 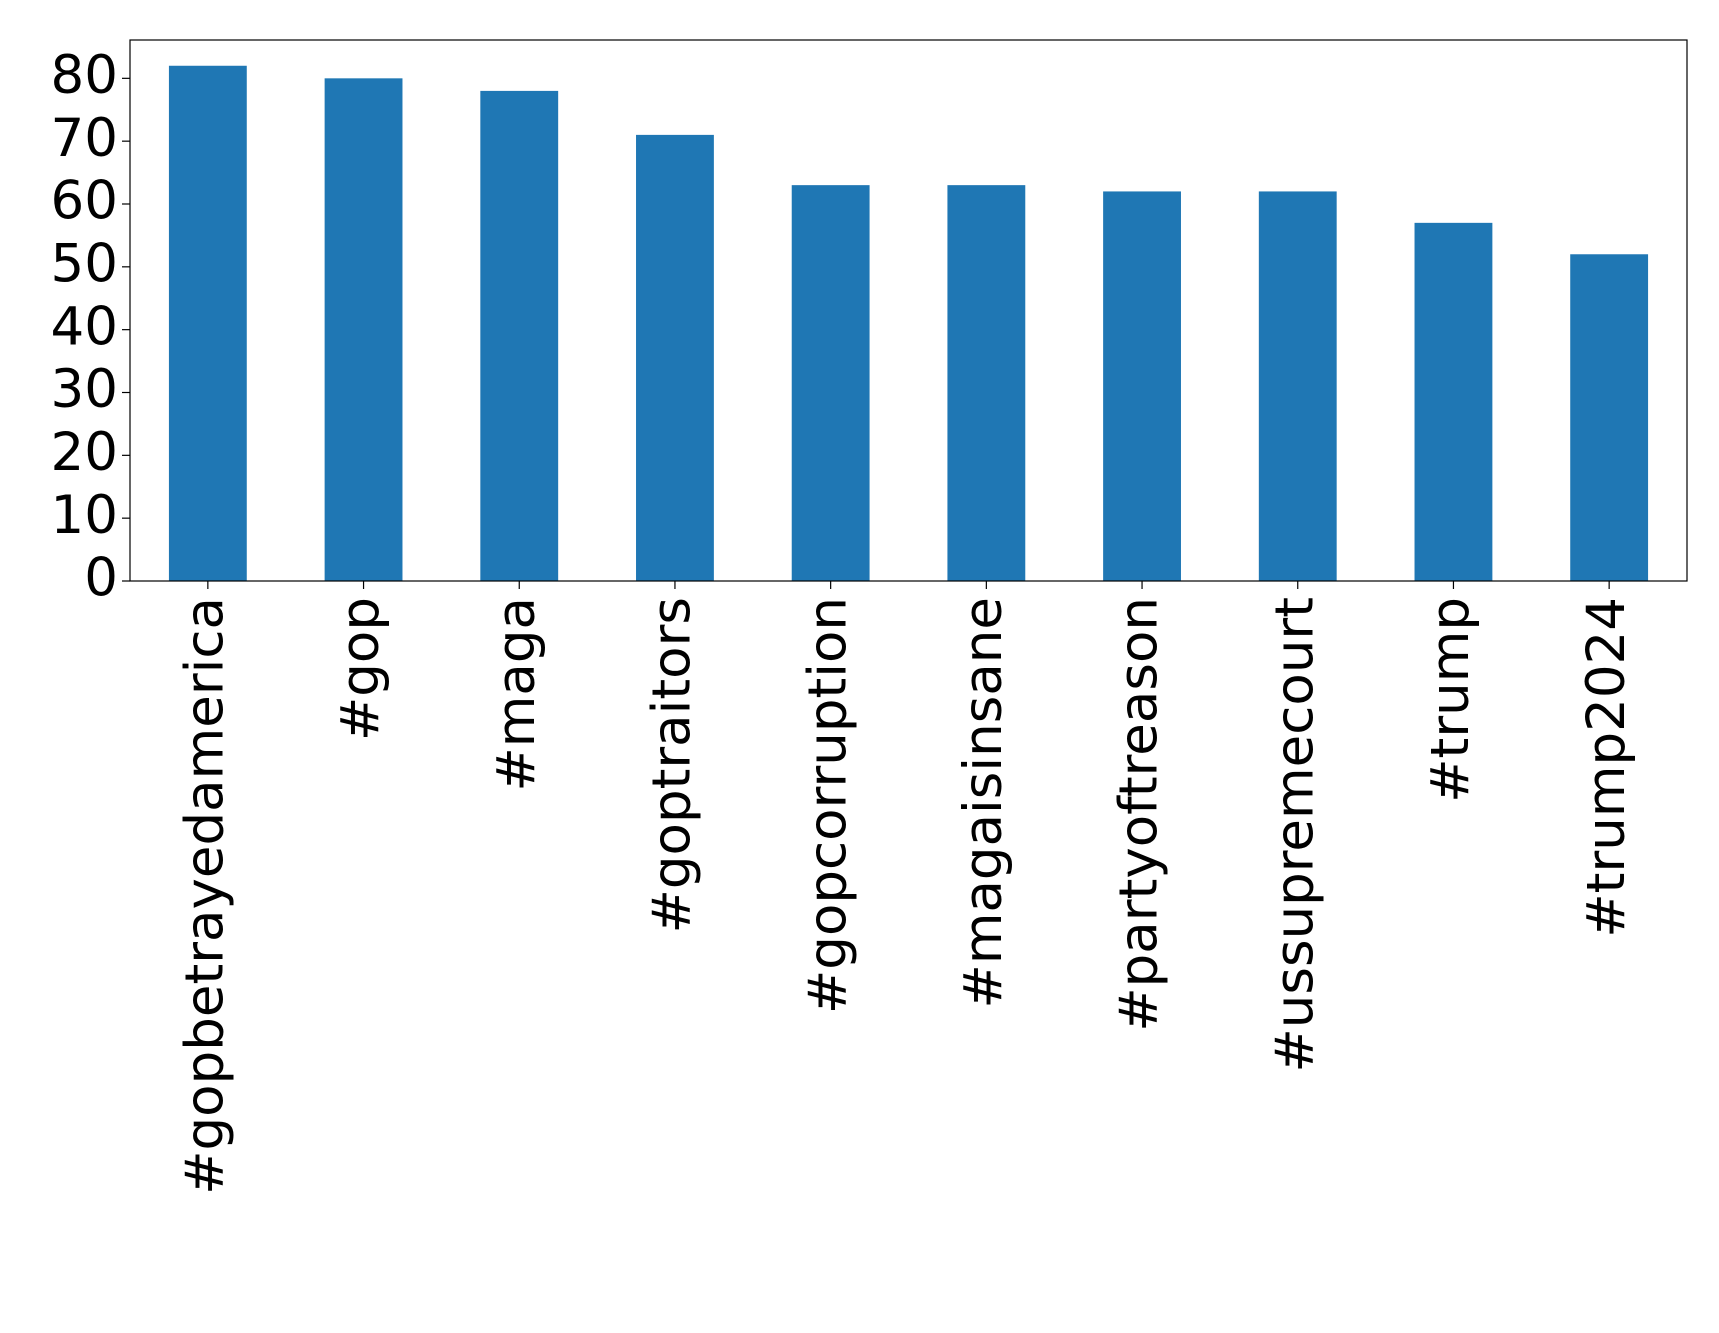 I want to click on x-tick-label: #magaisinsane, so click(x=983, y=803).